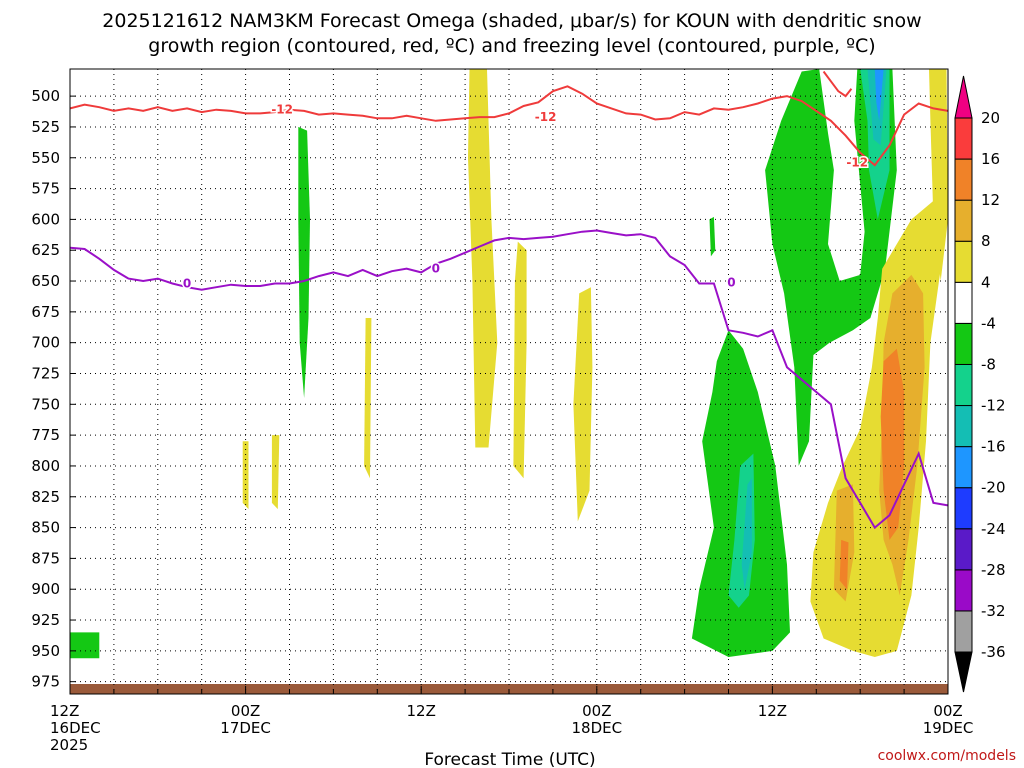 This screenshot has height=768, width=1024. Describe the element at coordinates (990, 159) in the screenshot. I see `colorbar-label: 16` at that location.